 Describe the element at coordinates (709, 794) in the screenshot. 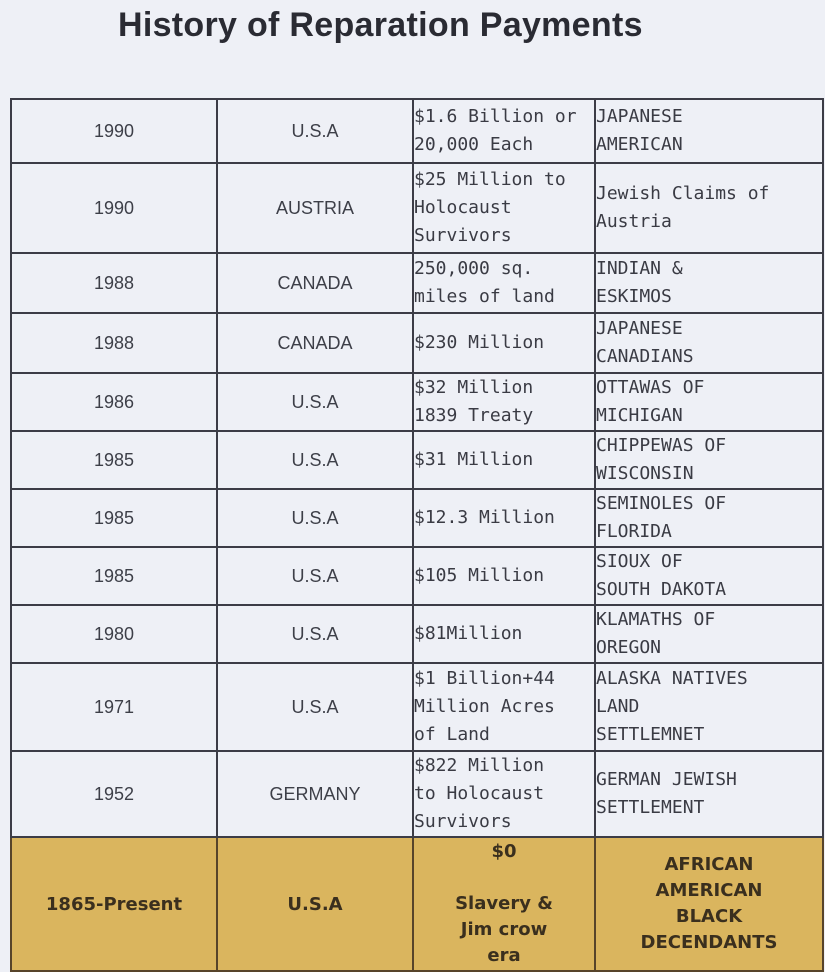

I see `recipient-cell: GERMAN JEWISH SETTLEMENT` at that location.